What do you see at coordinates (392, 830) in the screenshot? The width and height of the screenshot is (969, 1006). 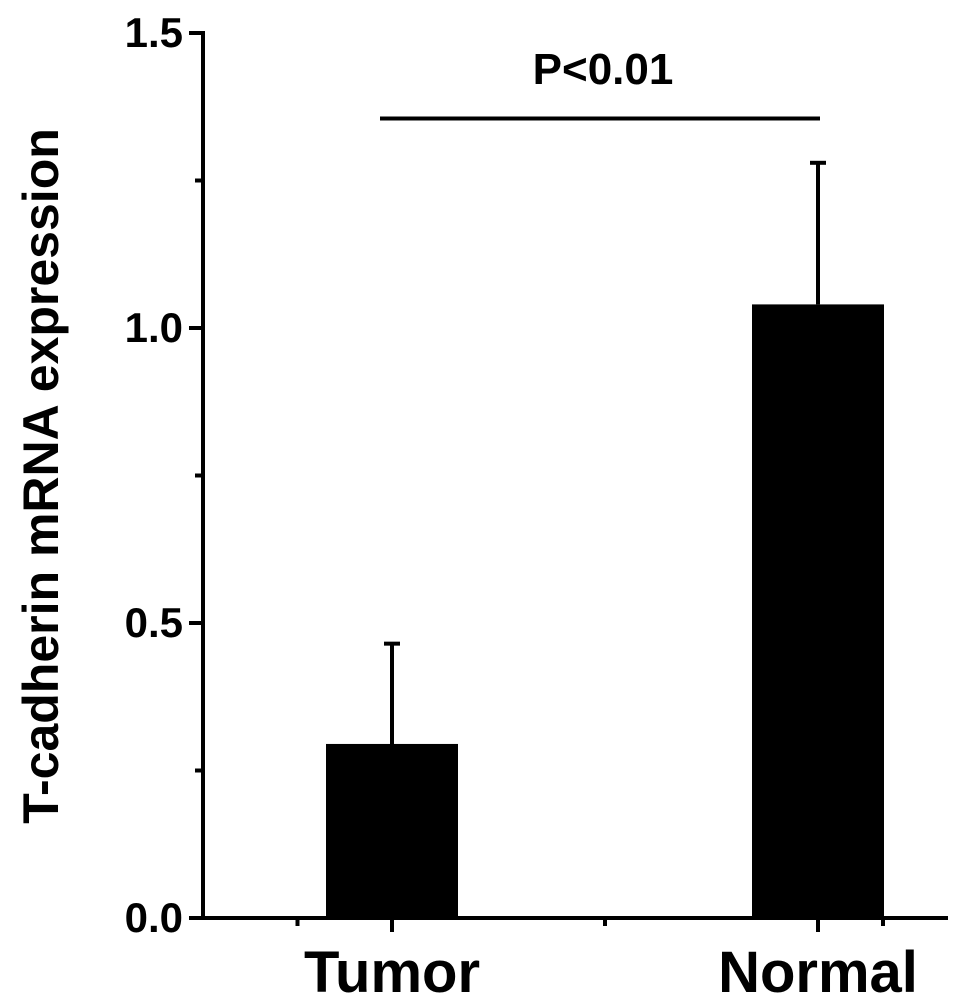 I see `bar-tumor` at bounding box center [392, 830].